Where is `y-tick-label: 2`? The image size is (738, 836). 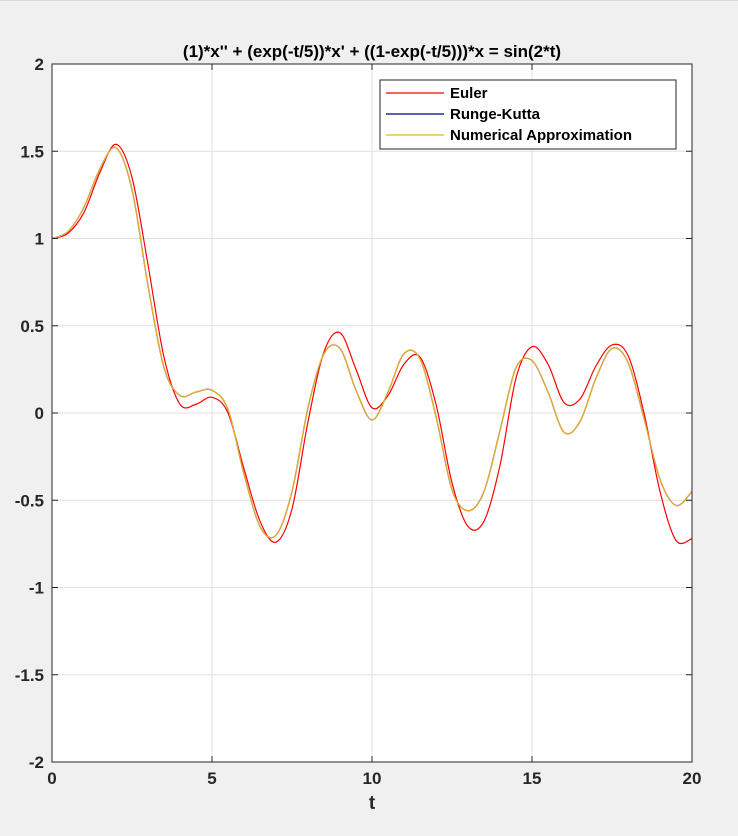 y-tick-label: 2 is located at coordinates (39, 64).